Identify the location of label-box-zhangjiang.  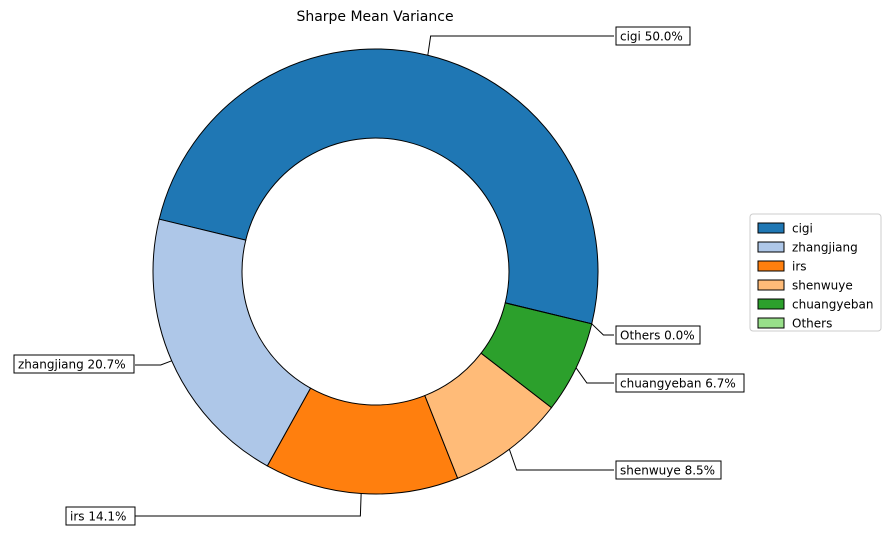
(74, 364).